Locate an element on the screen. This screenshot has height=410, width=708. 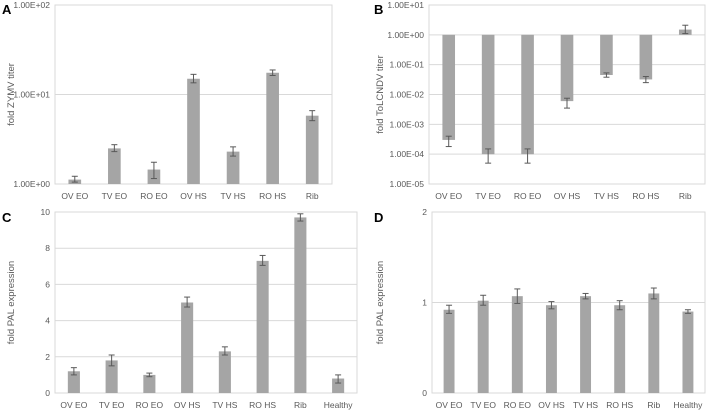
y-tick-label: 6 is located at coordinates (47, 284).